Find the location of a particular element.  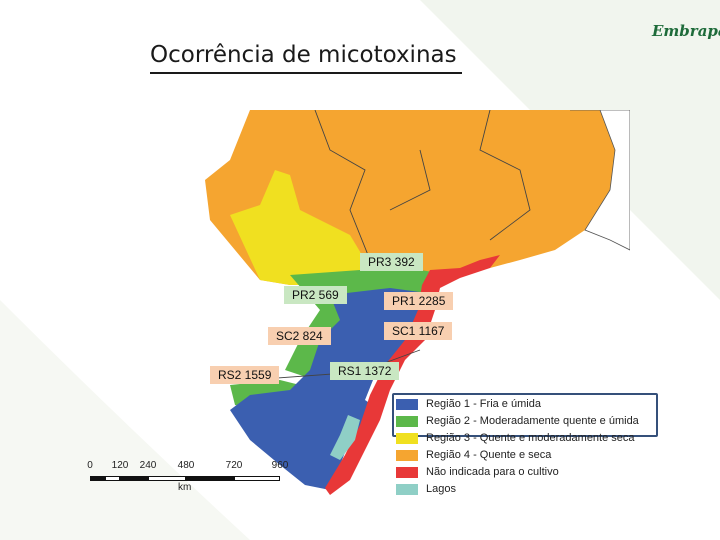

map-label-pr2: PR2 569 is located at coordinates (315, 295).